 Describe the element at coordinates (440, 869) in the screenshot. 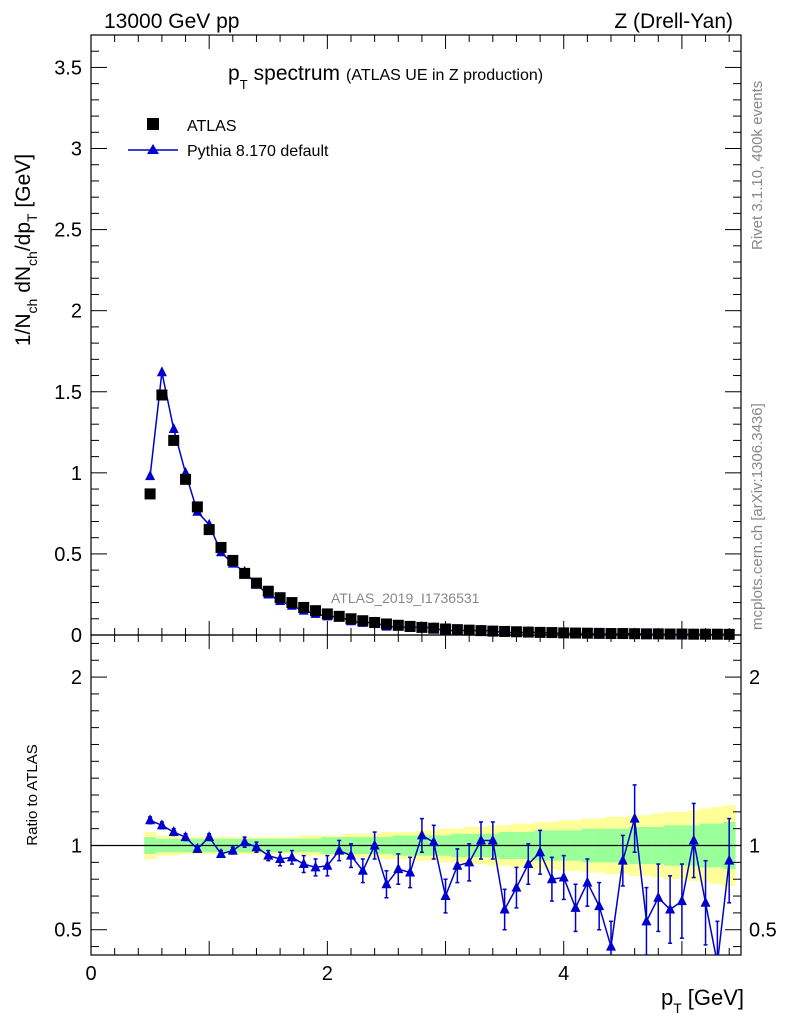

I see `mc-ratio-series` at that location.